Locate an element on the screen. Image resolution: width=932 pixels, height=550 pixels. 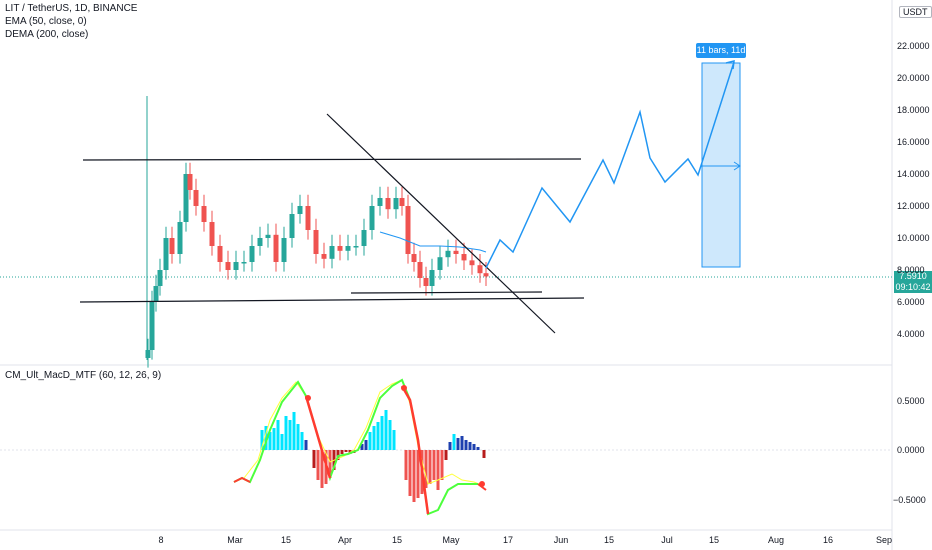
ema-line is located at coordinates (433, 242).